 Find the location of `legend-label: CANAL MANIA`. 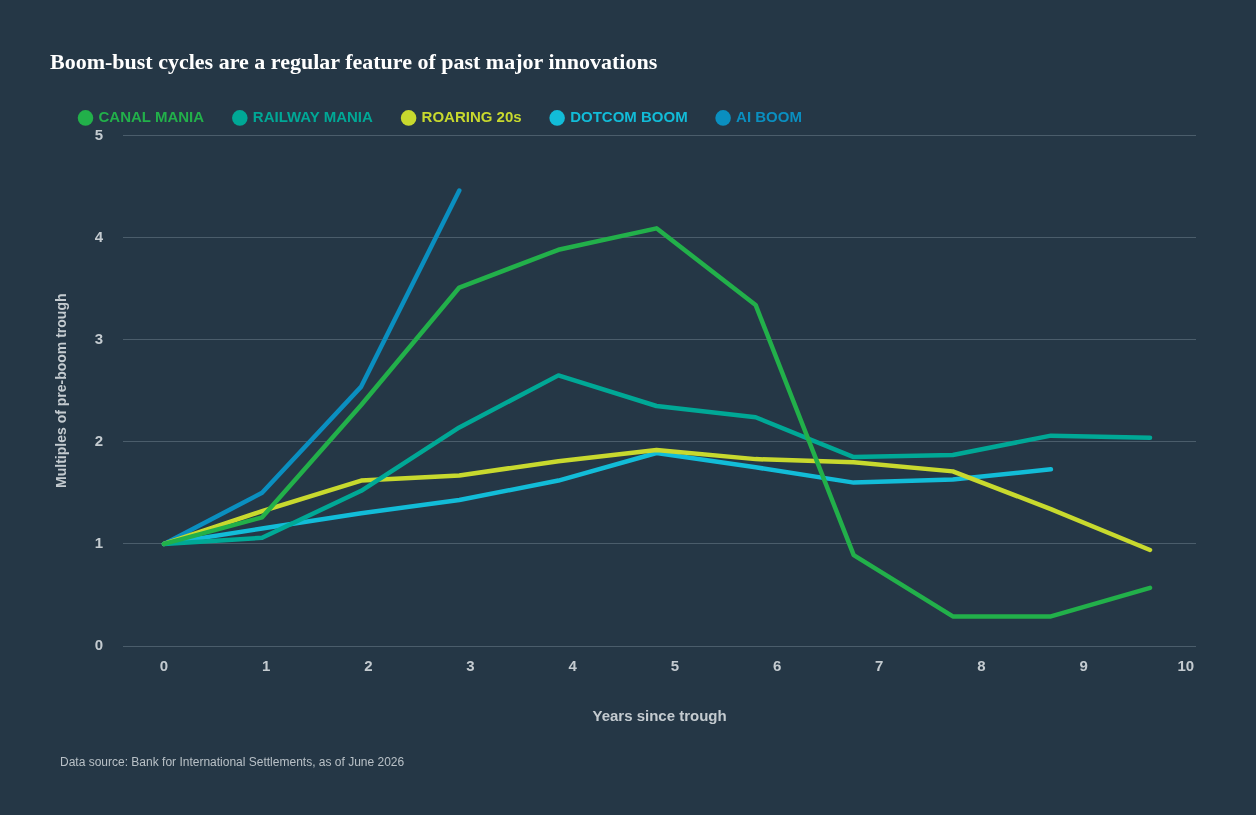

legend-label: CANAL MANIA is located at coordinates (151, 117).